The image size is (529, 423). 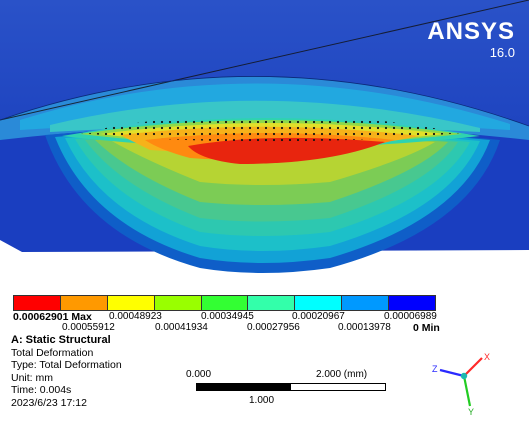 What do you see at coordinates (471, 31) in the screenshot?
I see `brand-name: ANSYS` at bounding box center [471, 31].